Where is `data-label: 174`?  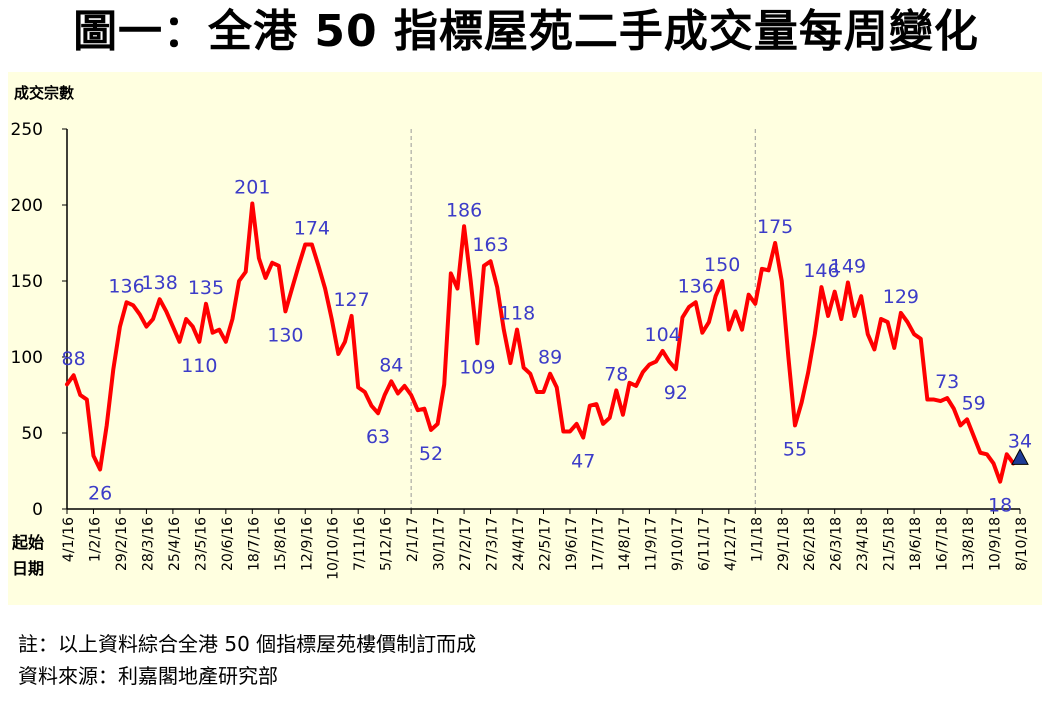 data-label: 174 is located at coordinates (312, 229).